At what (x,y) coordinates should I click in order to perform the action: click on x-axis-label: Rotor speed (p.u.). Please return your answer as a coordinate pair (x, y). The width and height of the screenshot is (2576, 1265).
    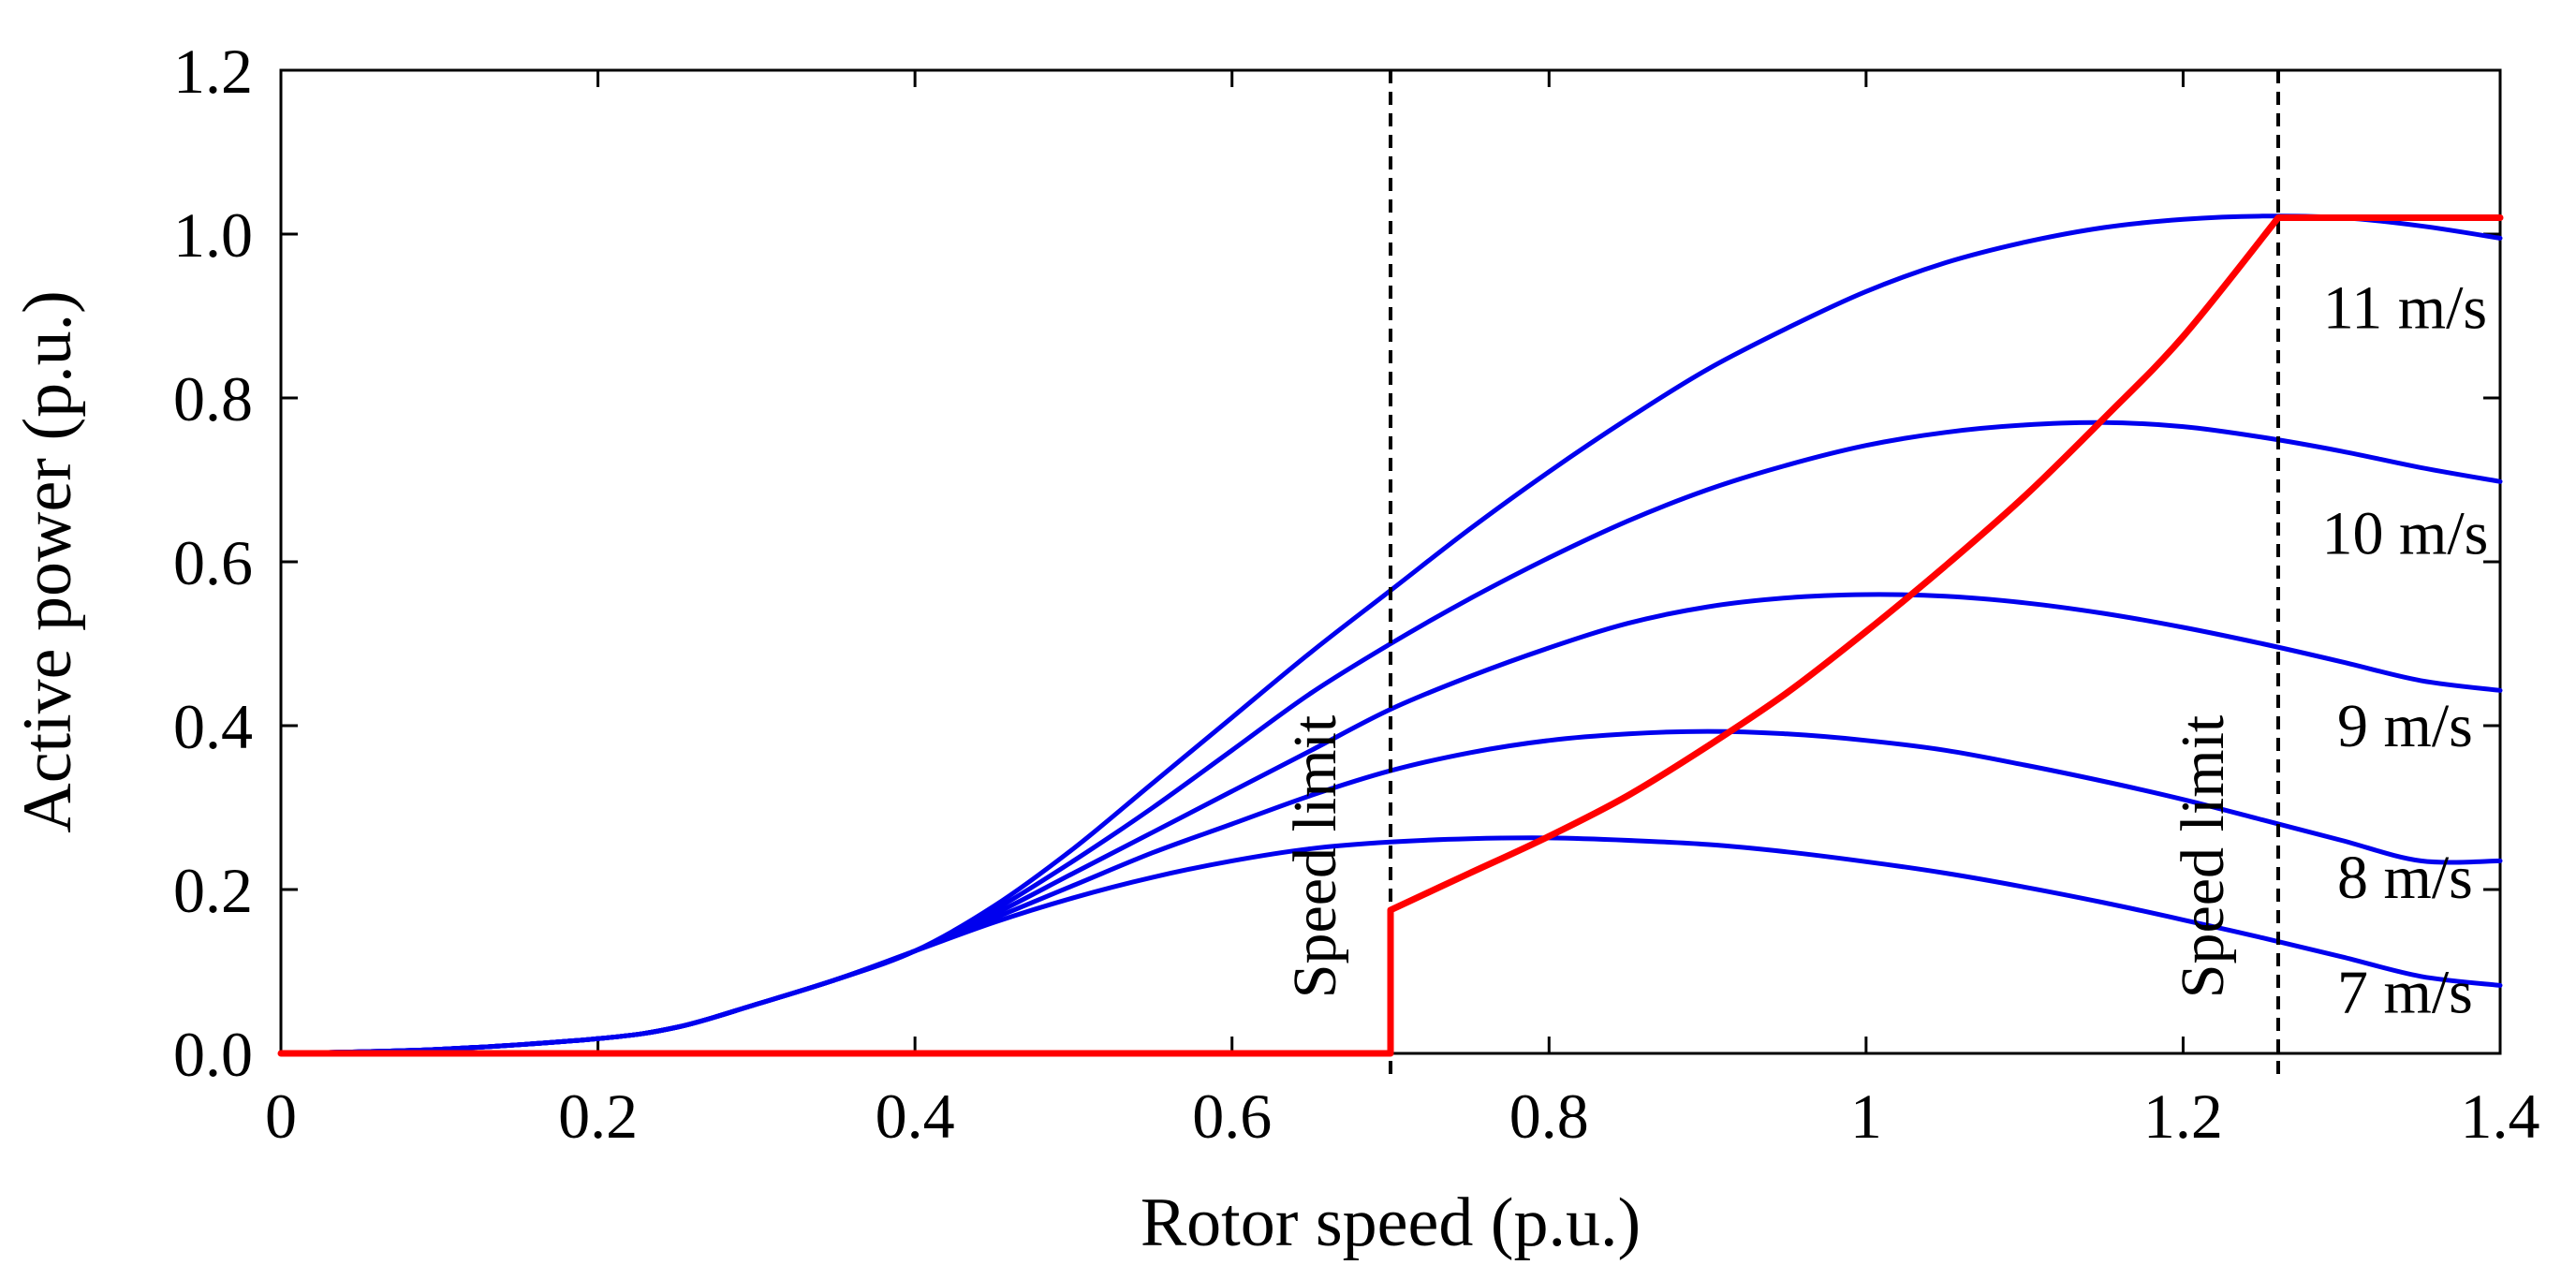
    Looking at the image, I should click on (1391, 1222).